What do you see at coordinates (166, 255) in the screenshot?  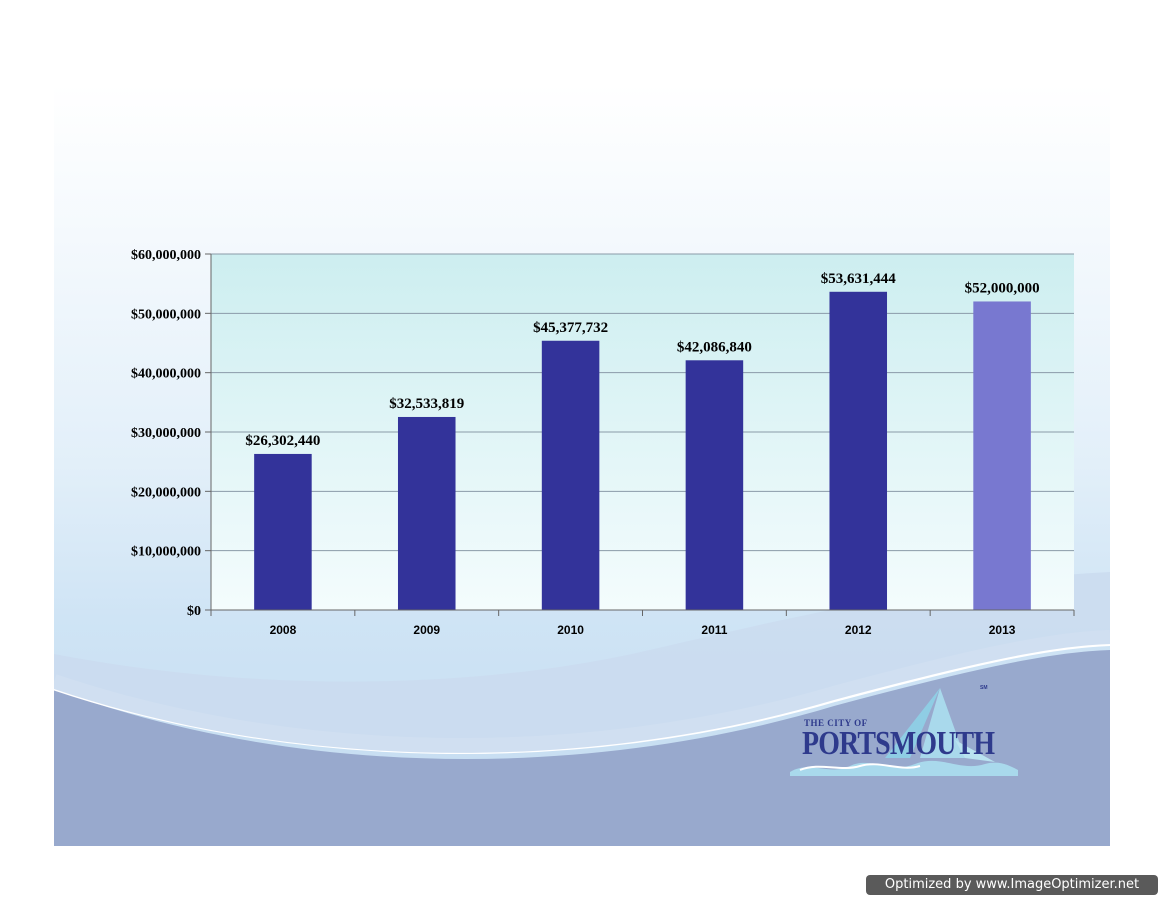 I see `y-tick-label: $60,000,000` at bounding box center [166, 255].